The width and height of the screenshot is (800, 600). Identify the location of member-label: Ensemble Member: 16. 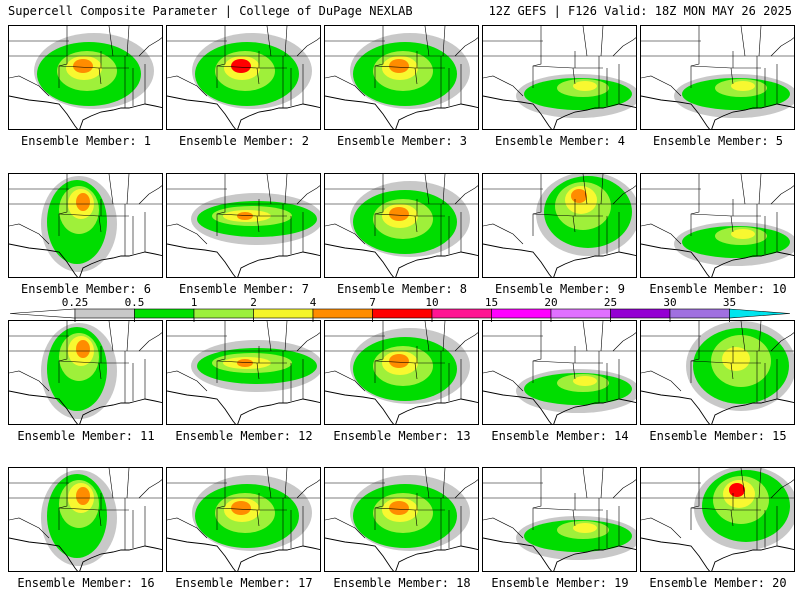
(86, 583).